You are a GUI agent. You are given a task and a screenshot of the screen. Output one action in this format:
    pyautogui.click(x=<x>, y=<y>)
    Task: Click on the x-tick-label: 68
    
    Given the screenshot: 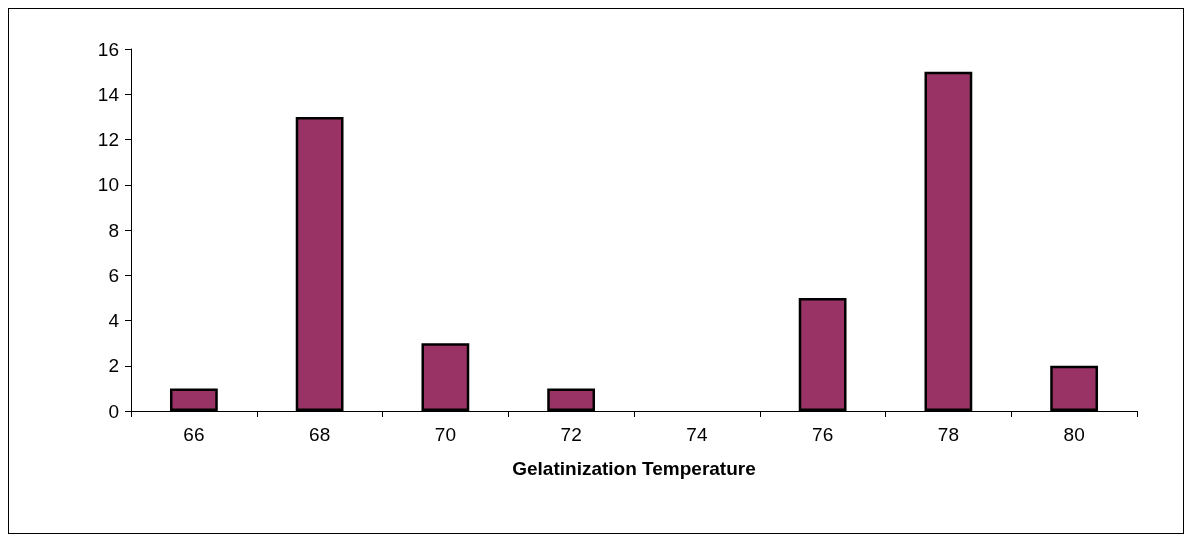 What is the action you would take?
    pyautogui.click(x=320, y=434)
    